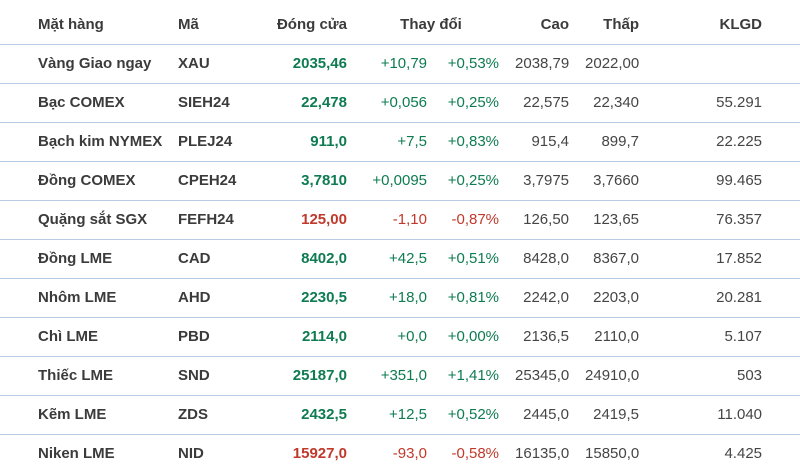 Image resolution: width=800 pixels, height=473 pixels. Describe the element at coordinates (85, 415) in the screenshot. I see `cell-name: Kẽm LME` at that location.